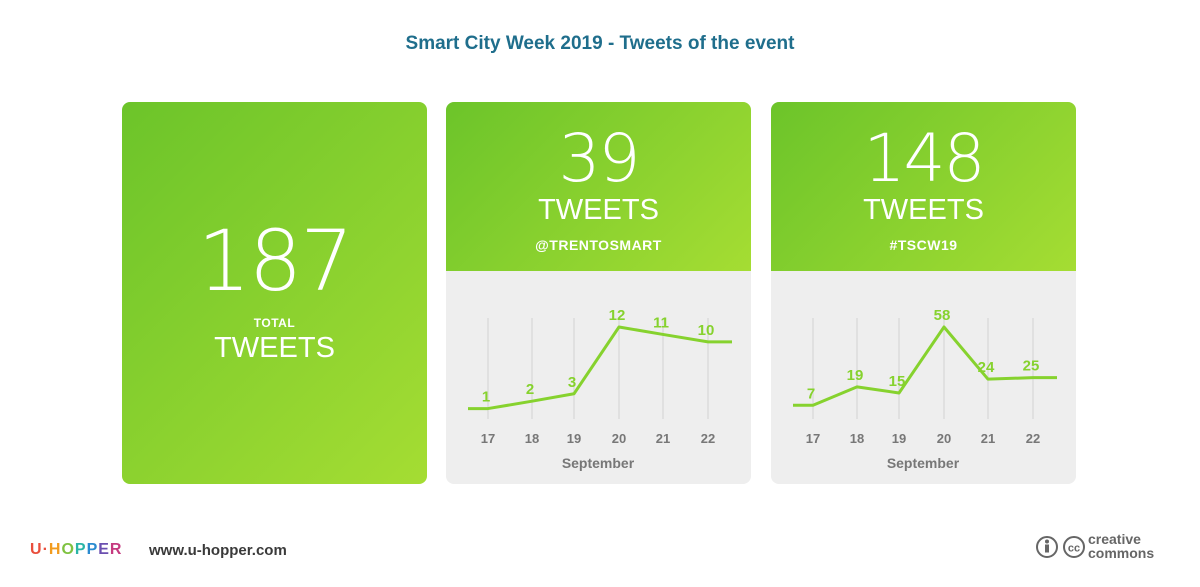 The width and height of the screenshot is (1200, 587). Describe the element at coordinates (923, 210) in the screenshot. I see `tscw19-tweets-label: TWEETS` at that location.